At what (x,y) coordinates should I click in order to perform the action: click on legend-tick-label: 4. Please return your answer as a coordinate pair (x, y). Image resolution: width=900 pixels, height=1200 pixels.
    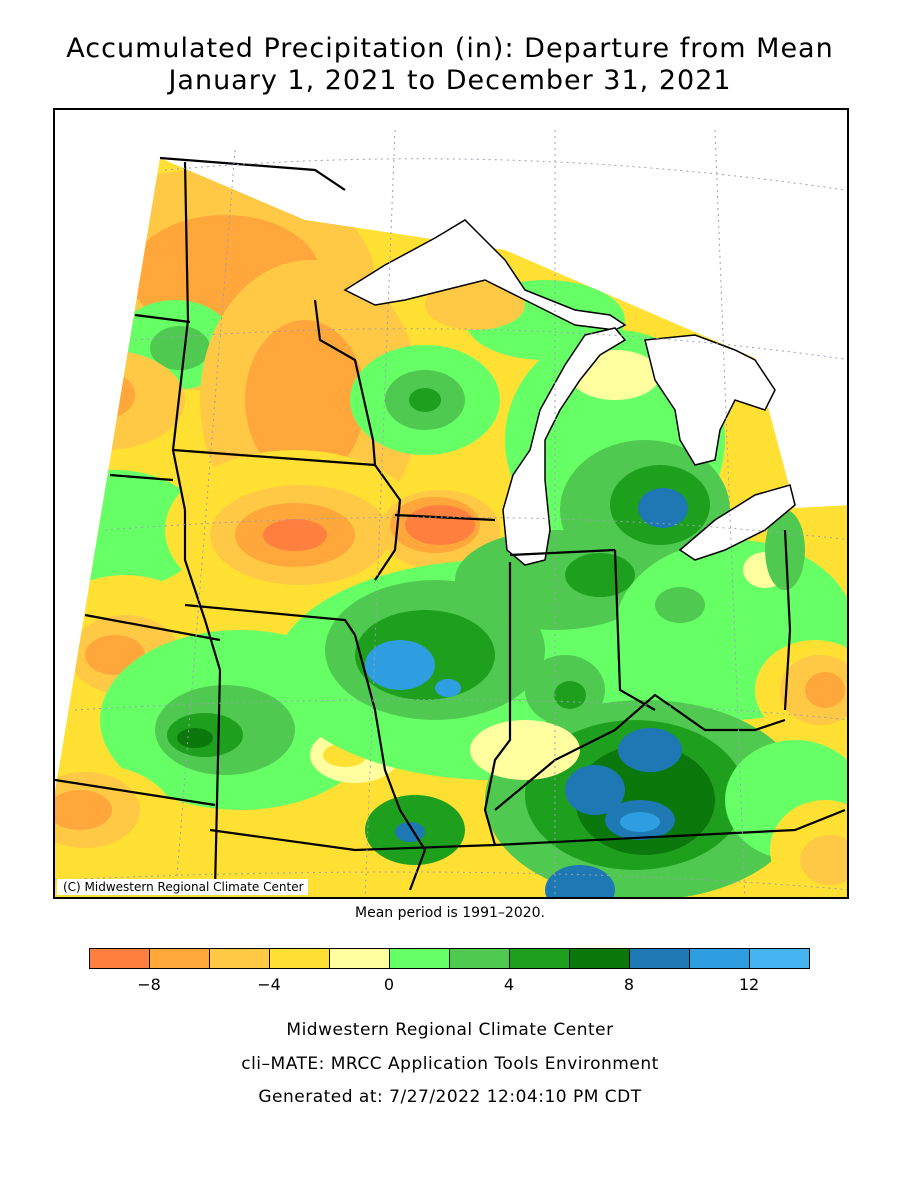
    Looking at the image, I should click on (509, 984).